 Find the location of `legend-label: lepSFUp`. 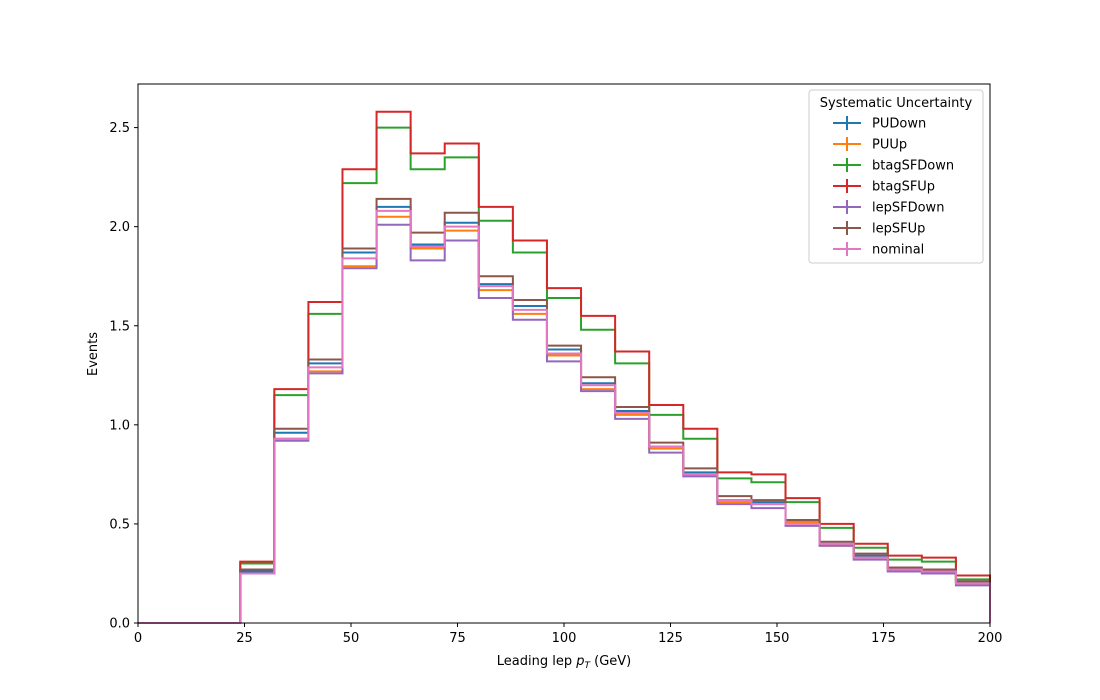

legend-label: lepSFUp is located at coordinates (898, 229).